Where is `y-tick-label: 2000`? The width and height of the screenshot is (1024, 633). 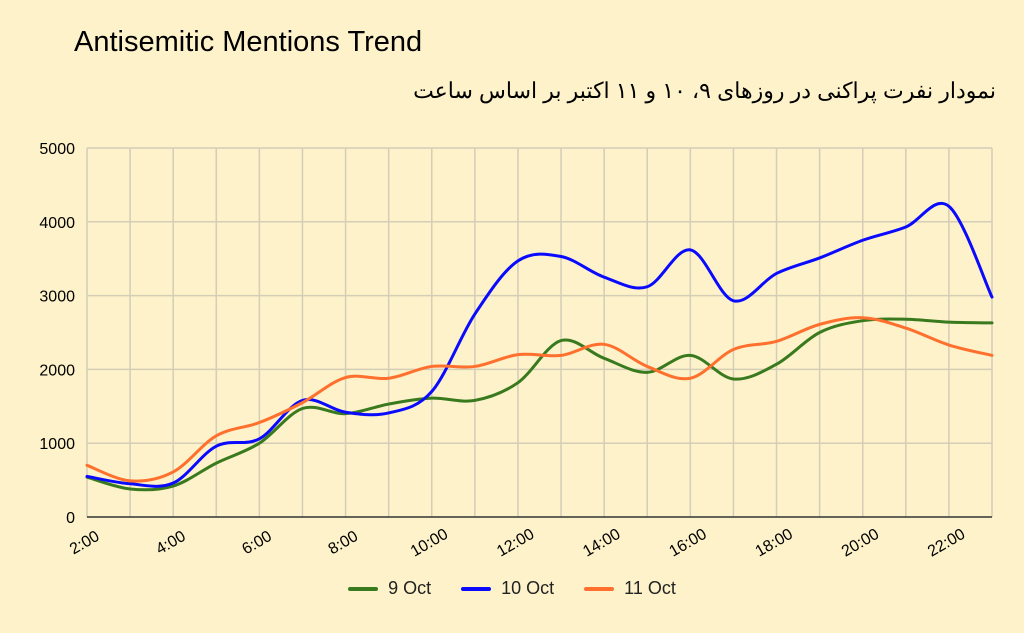
y-tick-label: 2000 is located at coordinates (57, 370).